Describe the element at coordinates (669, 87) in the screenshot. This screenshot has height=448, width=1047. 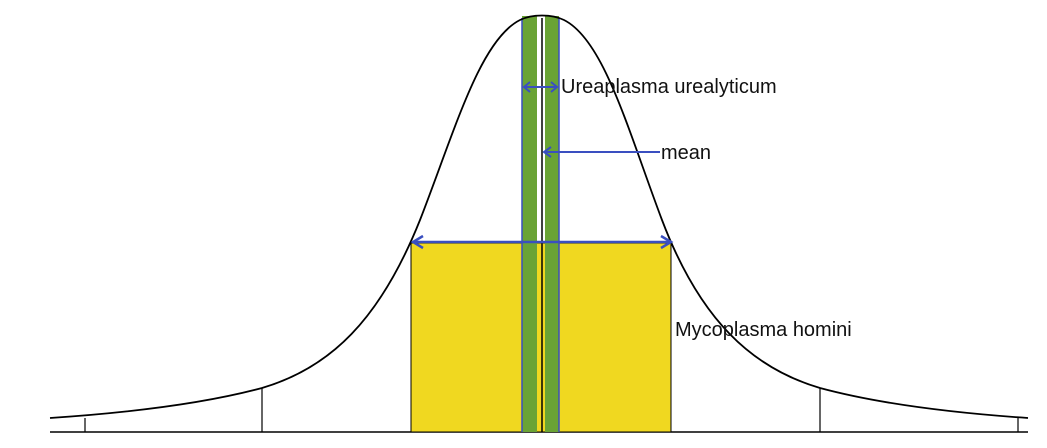
I see `ureaplasma-label: Ureaplasma urealyticum` at that location.